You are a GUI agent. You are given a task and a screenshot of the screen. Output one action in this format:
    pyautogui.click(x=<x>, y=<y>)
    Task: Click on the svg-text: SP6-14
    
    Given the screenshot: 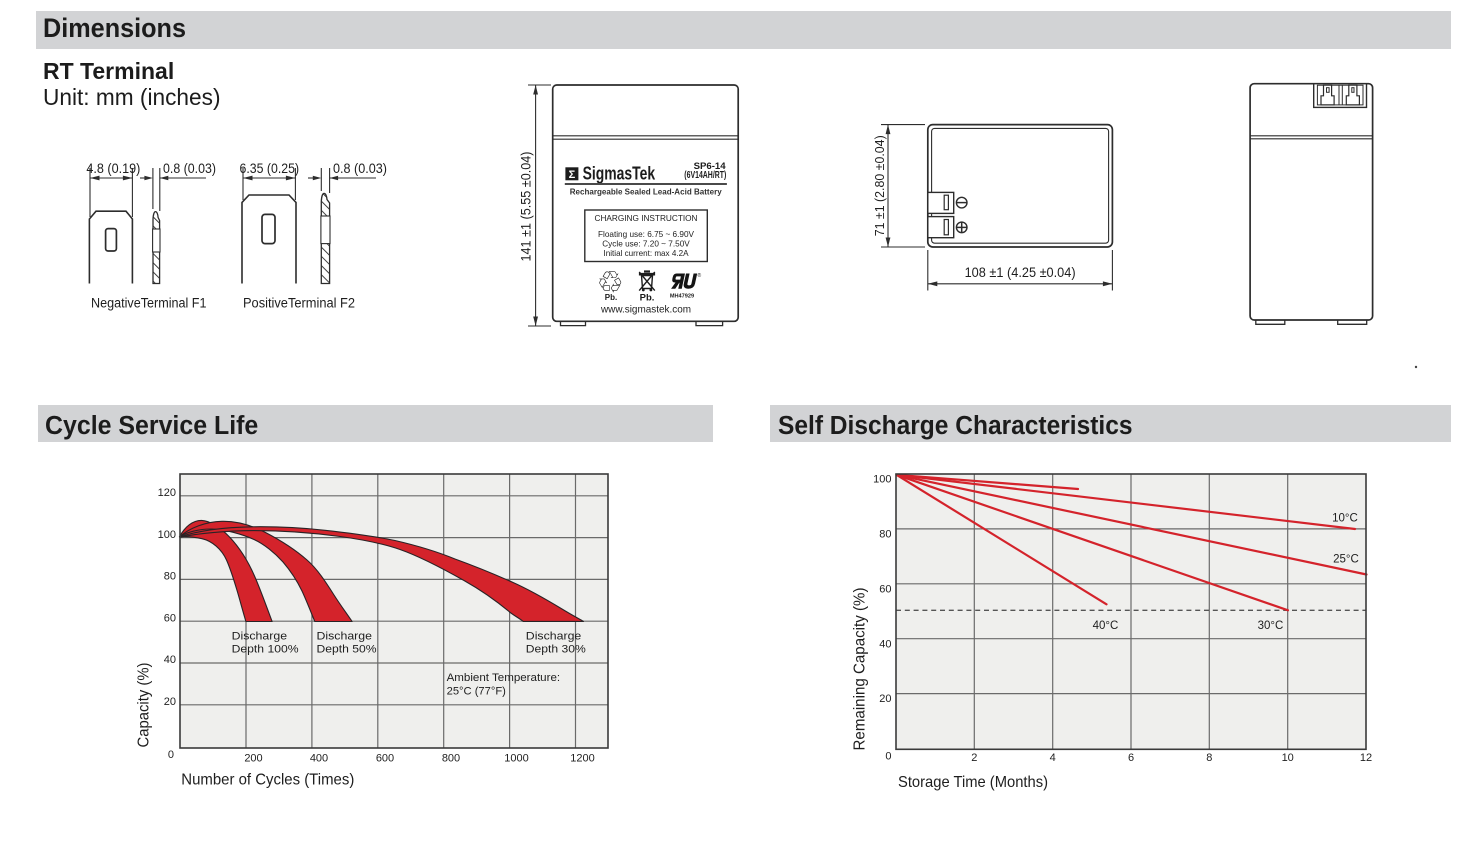 What is the action you would take?
    pyautogui.click(x=710, y=166)
    